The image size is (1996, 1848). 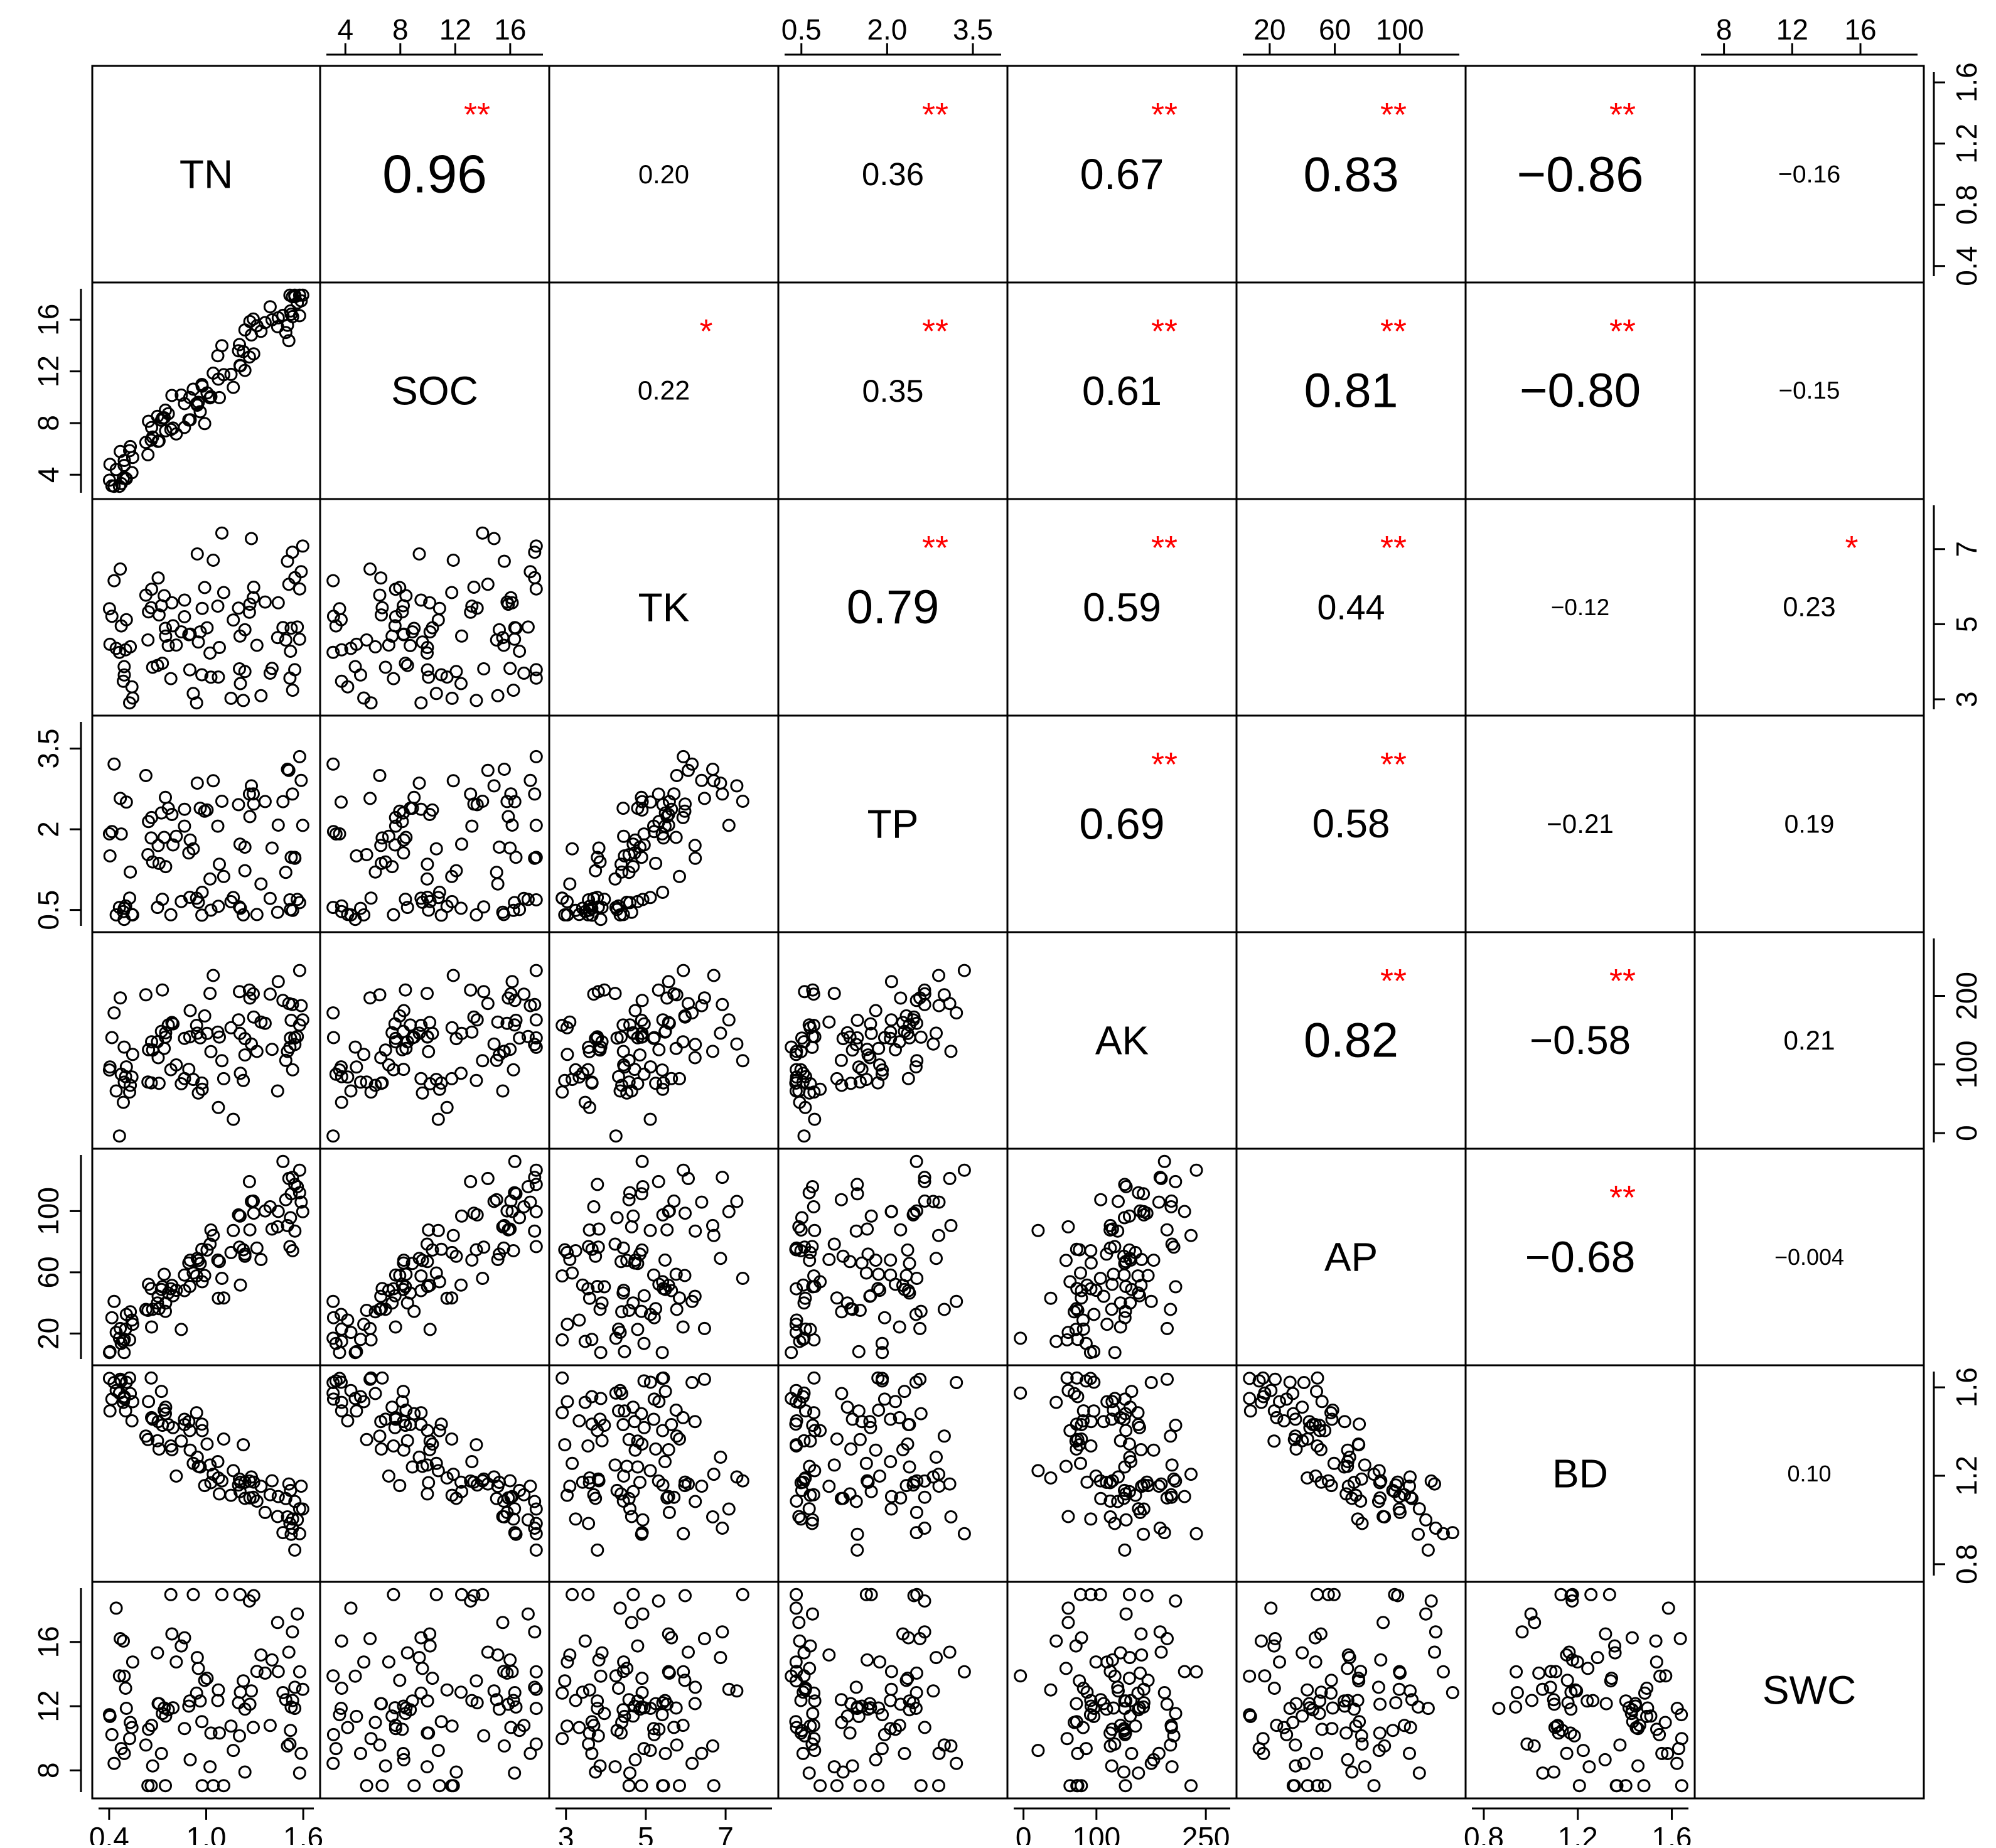 I want to click on diagonal-label-AP: AP, so click(x=1351, y=1257).